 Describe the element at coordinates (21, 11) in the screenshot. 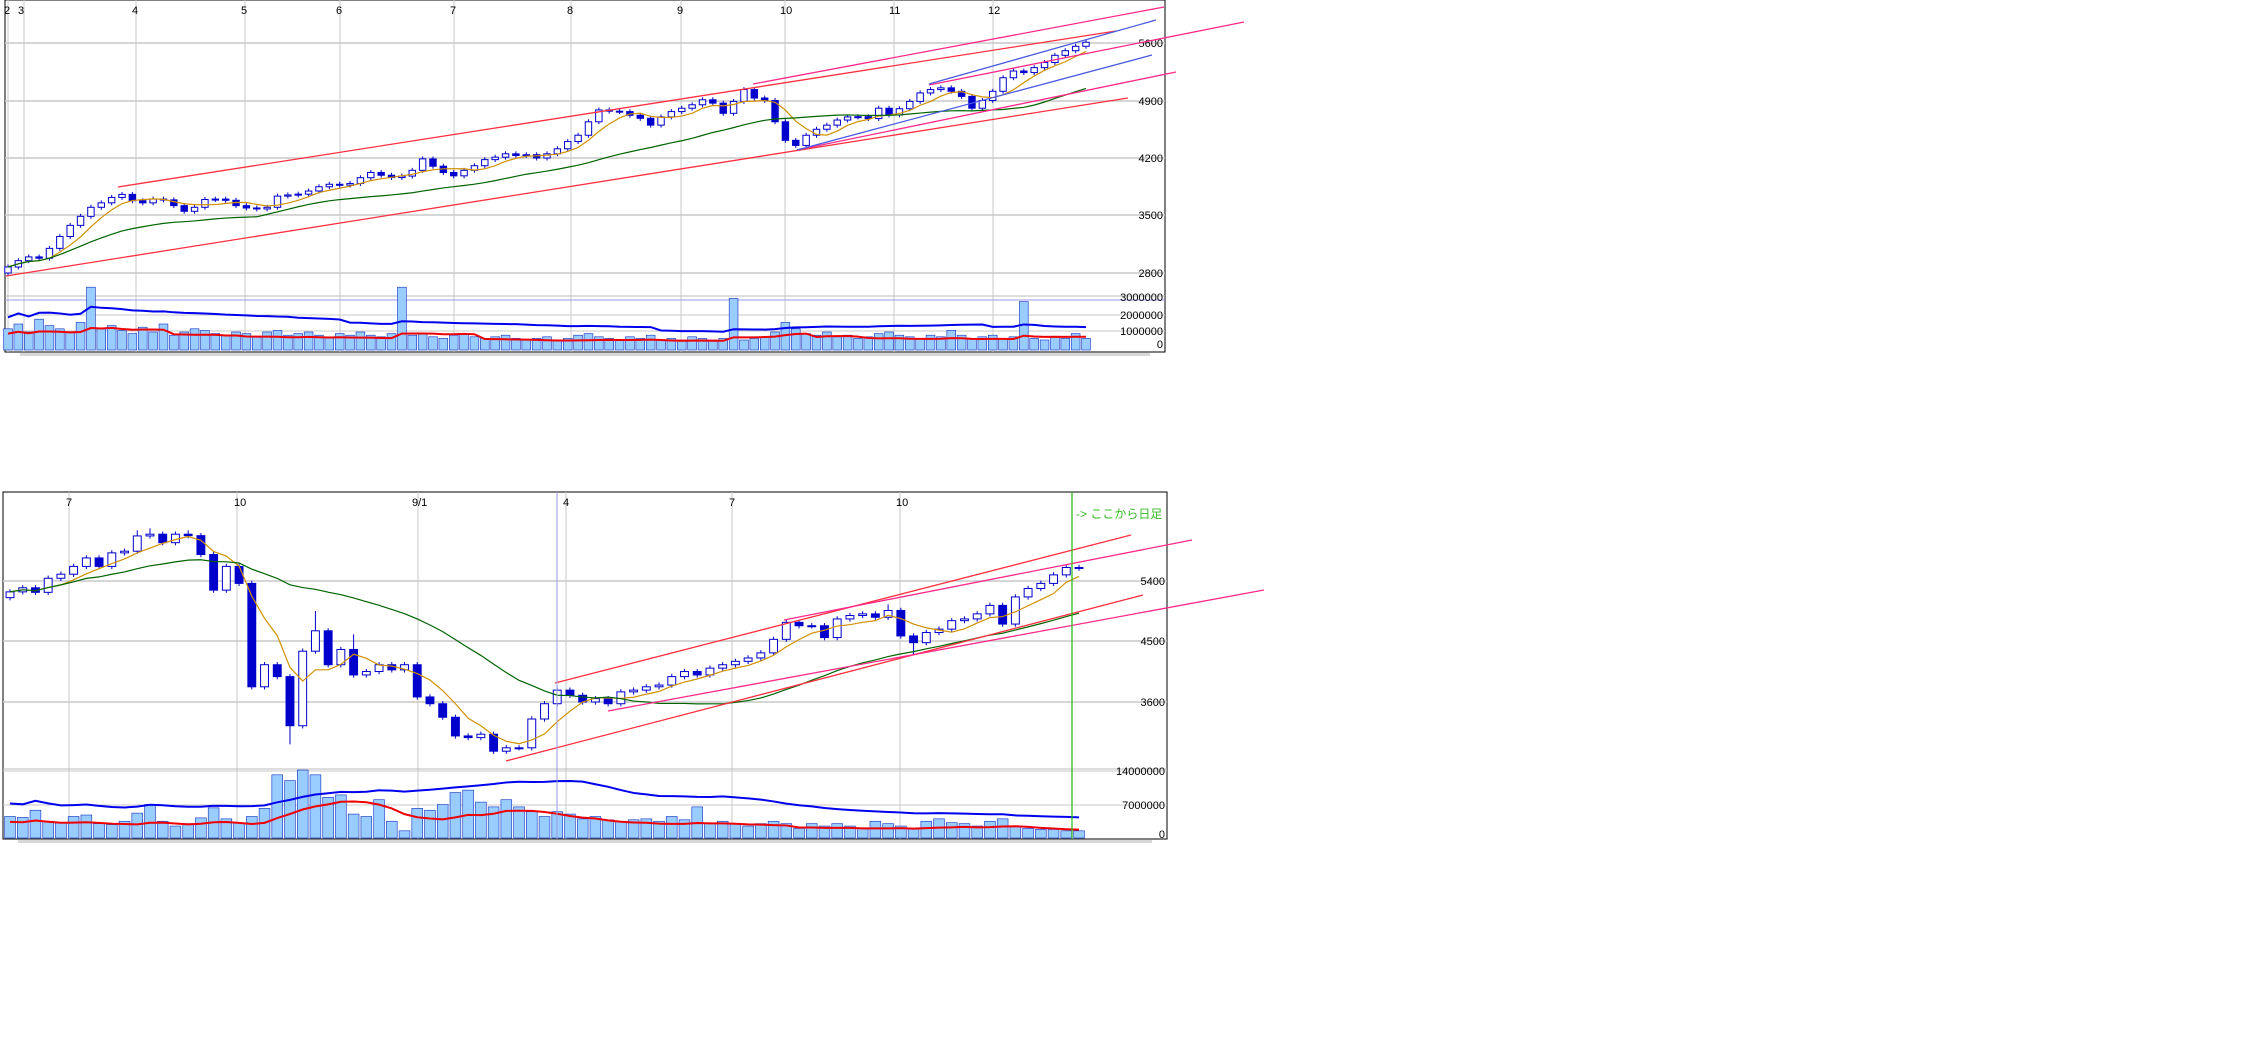

I see `x-tick-label: 3` at that location.